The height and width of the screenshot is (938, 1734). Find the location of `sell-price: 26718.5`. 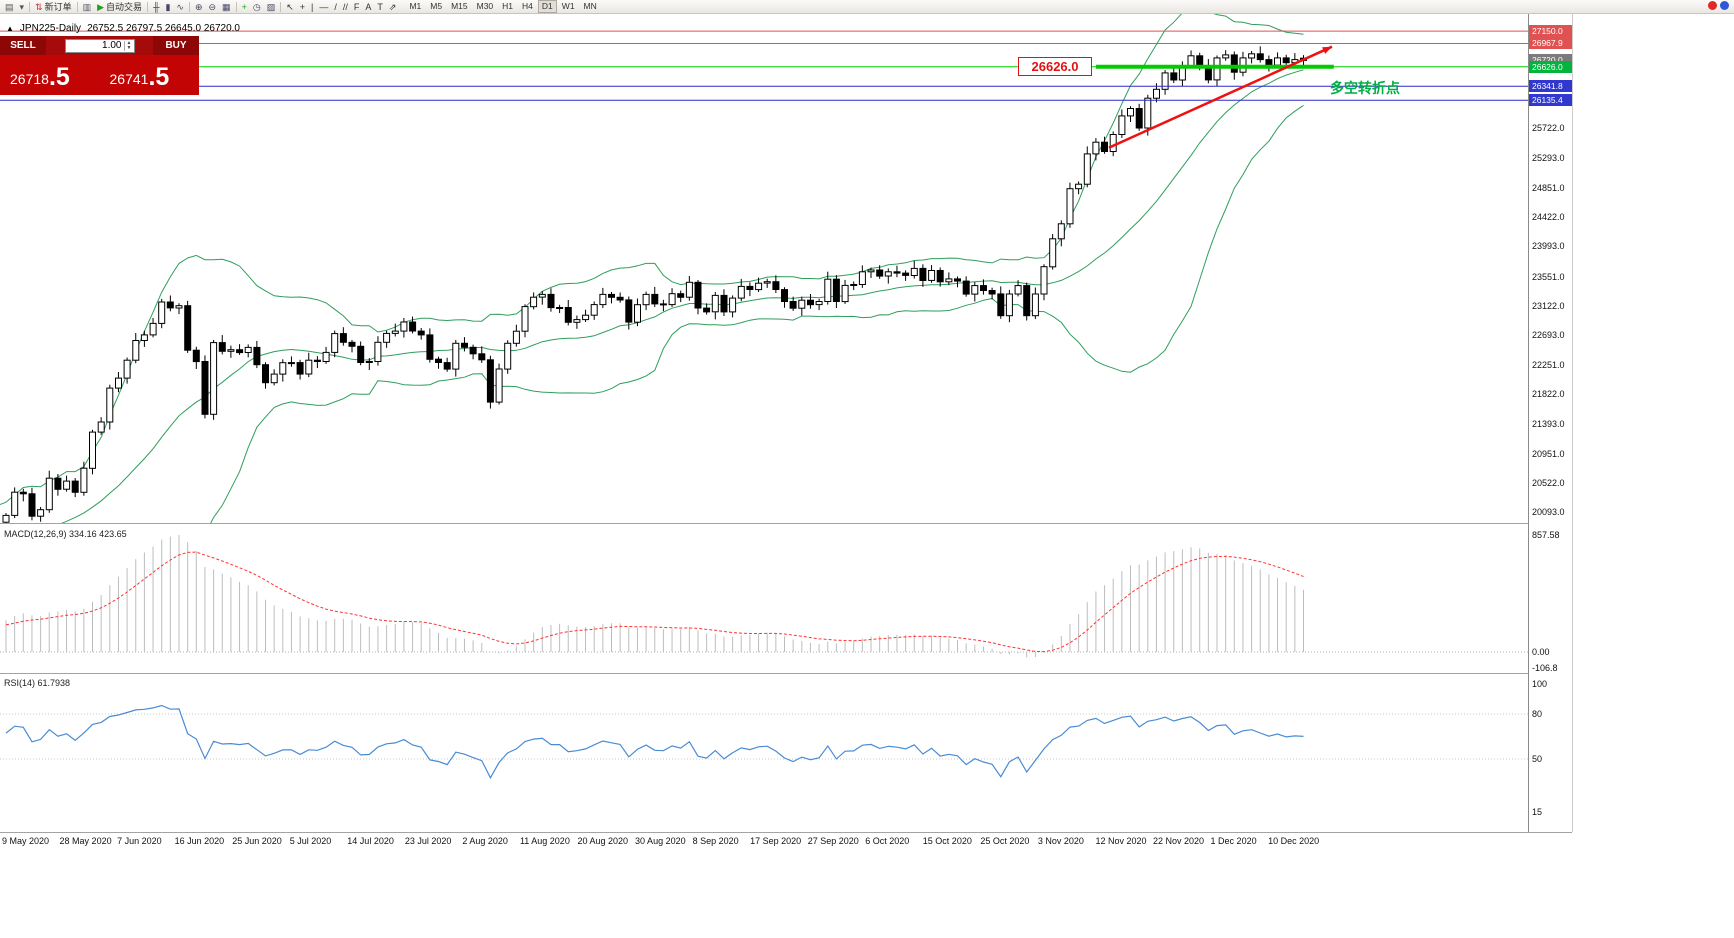

sell-price: 26718.5 is located at coordinates (50, 75).